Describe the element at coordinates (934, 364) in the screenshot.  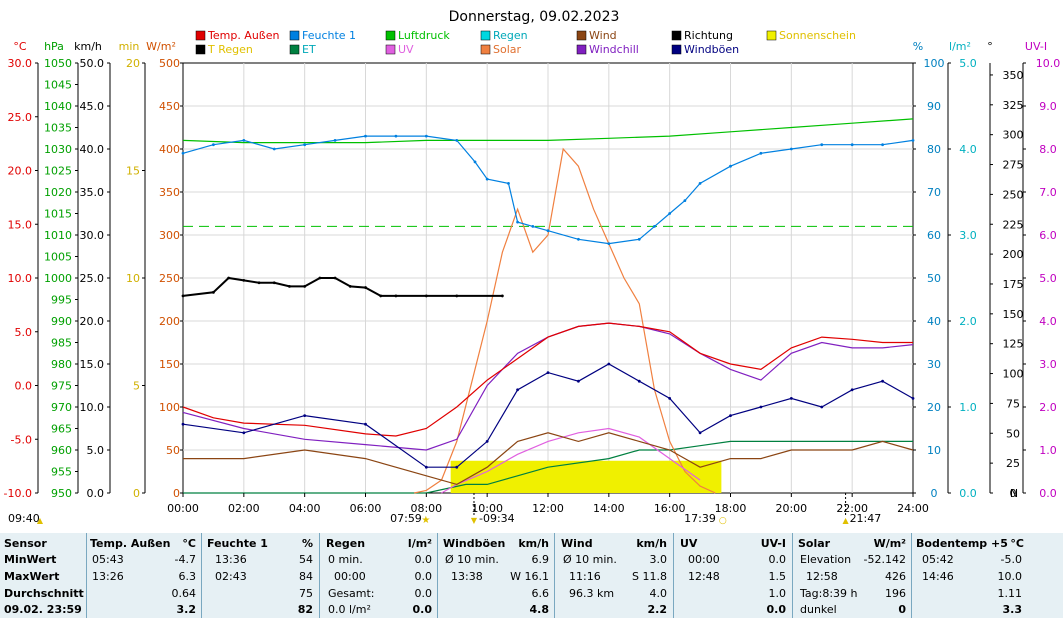
I see `right-axis-tick-label: 30` at that location.